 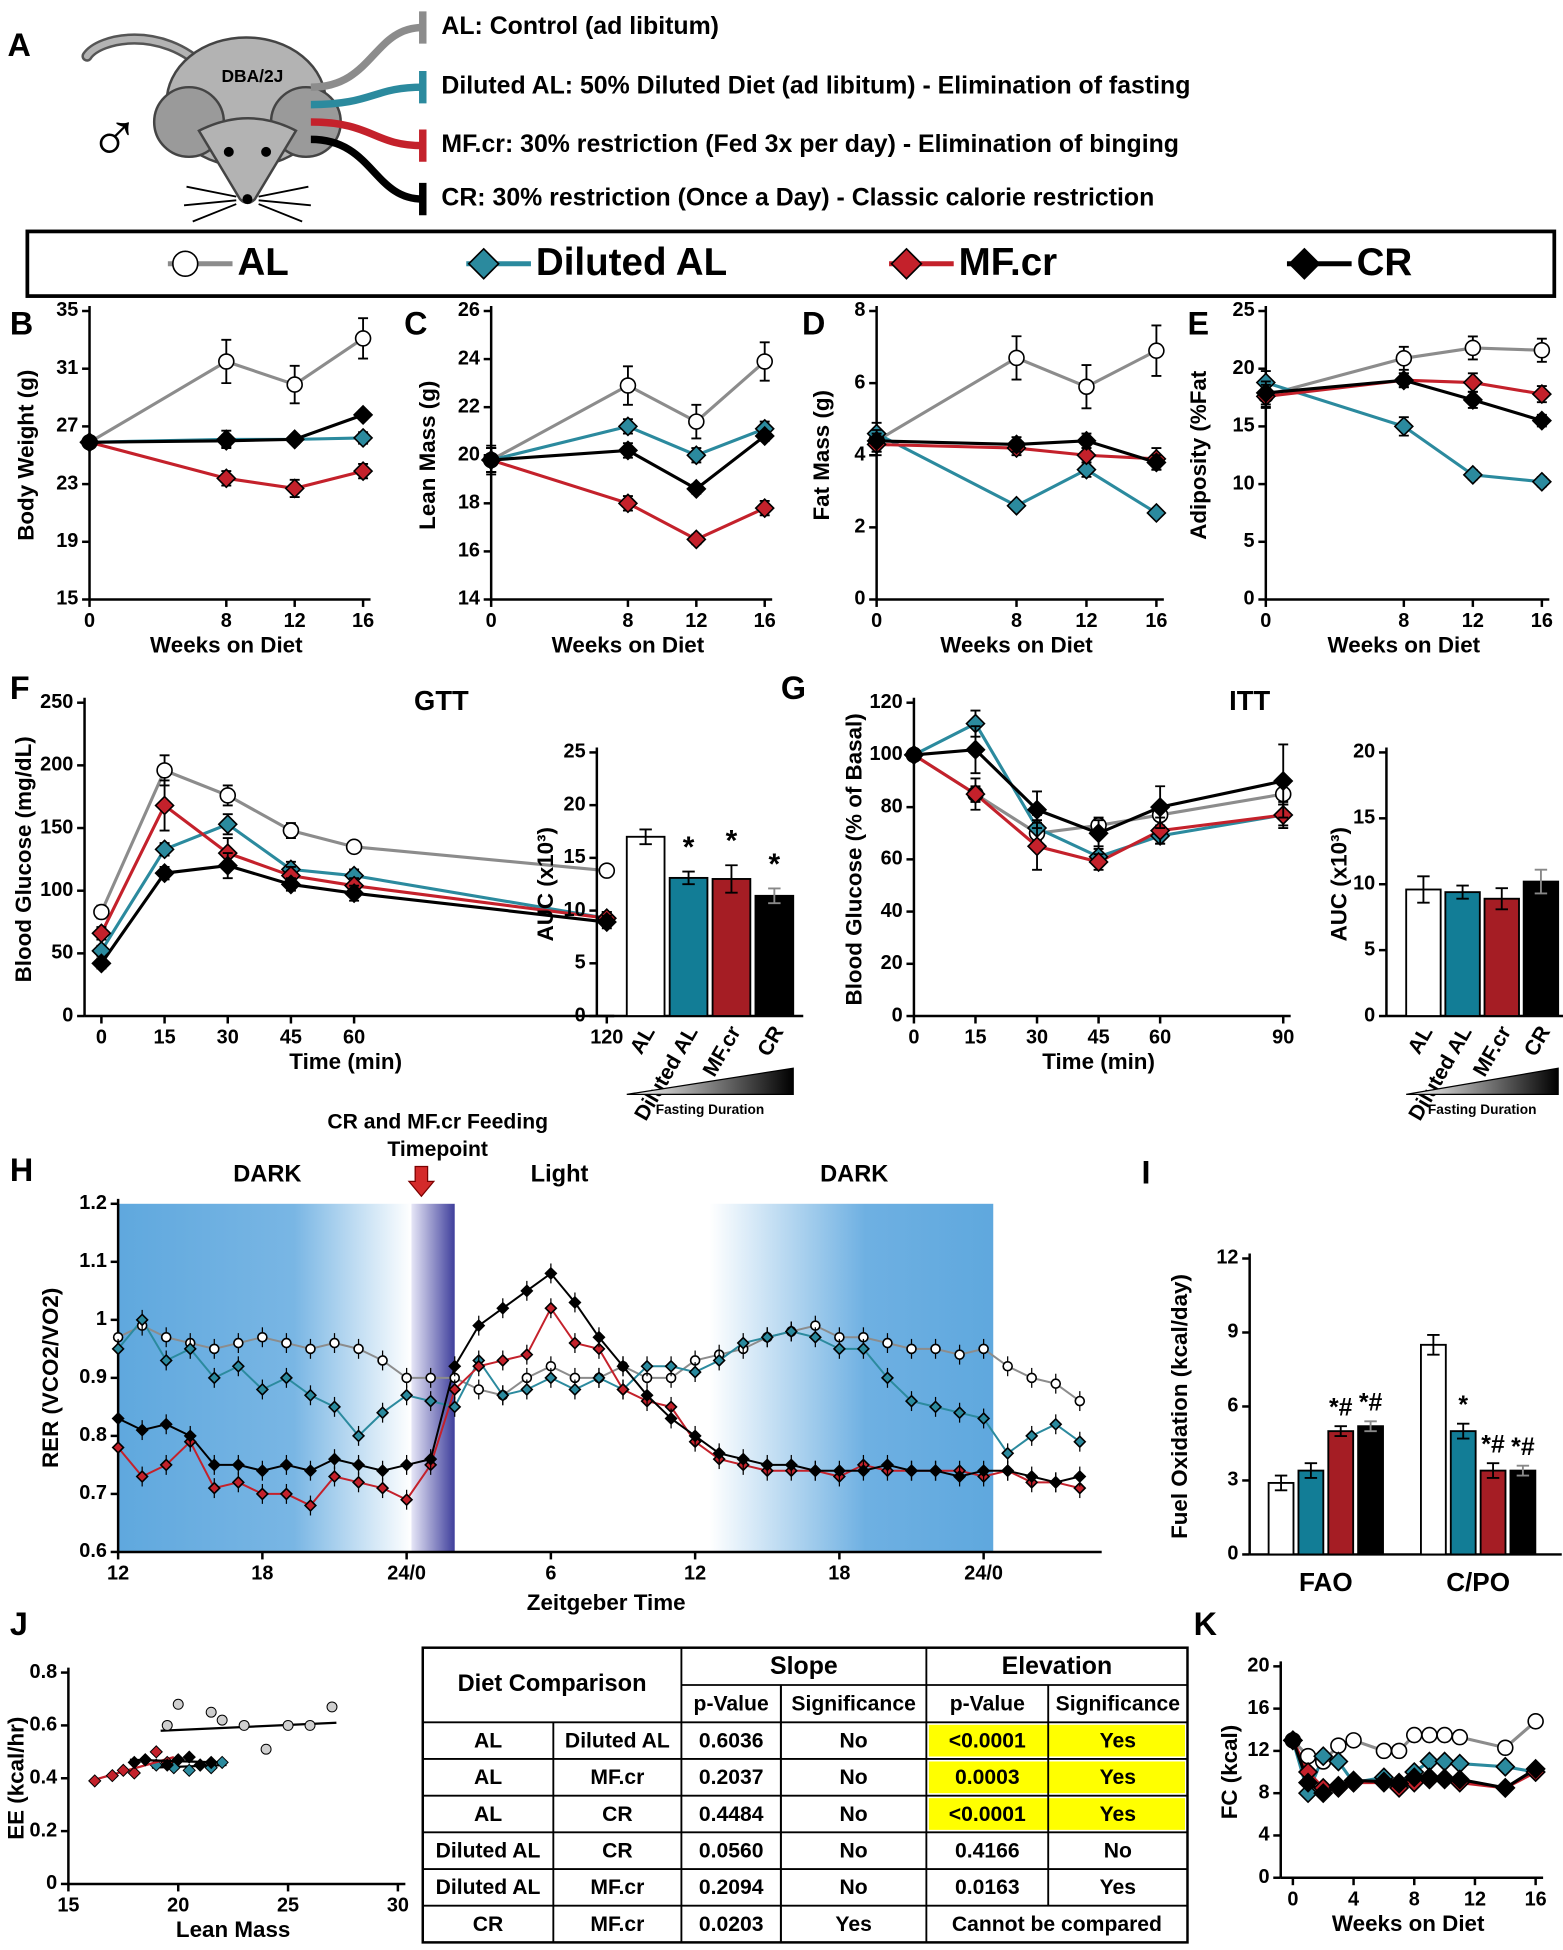 What do you see at coordinates (68, 1906) in the screenshot?
I see `x-tick-label: 15` at bounding box center [68, 1906].